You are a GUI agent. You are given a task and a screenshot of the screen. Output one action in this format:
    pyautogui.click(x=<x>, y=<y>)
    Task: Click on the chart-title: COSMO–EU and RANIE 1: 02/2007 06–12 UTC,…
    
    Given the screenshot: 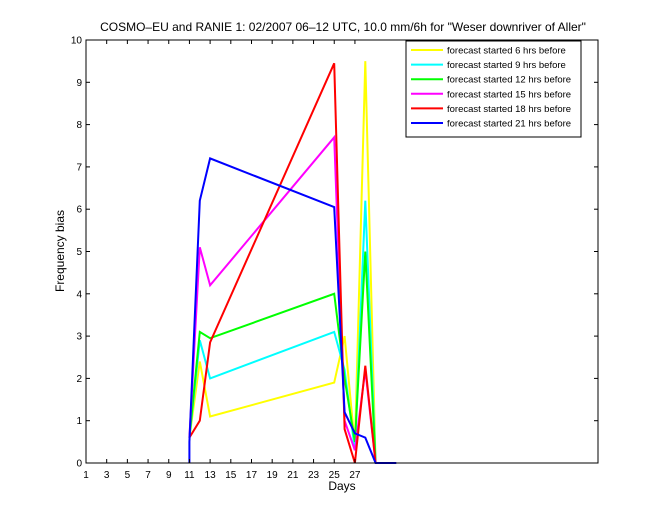 What is the action you would take?
    pyautogui.click(x=343, y=27)
    